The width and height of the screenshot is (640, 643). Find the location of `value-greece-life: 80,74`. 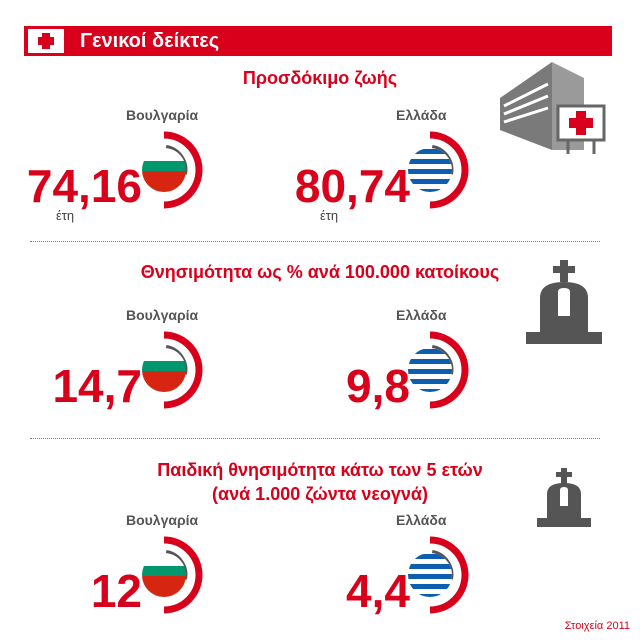

value-greece-life: 80,74 is located at coordinates (352, 186).